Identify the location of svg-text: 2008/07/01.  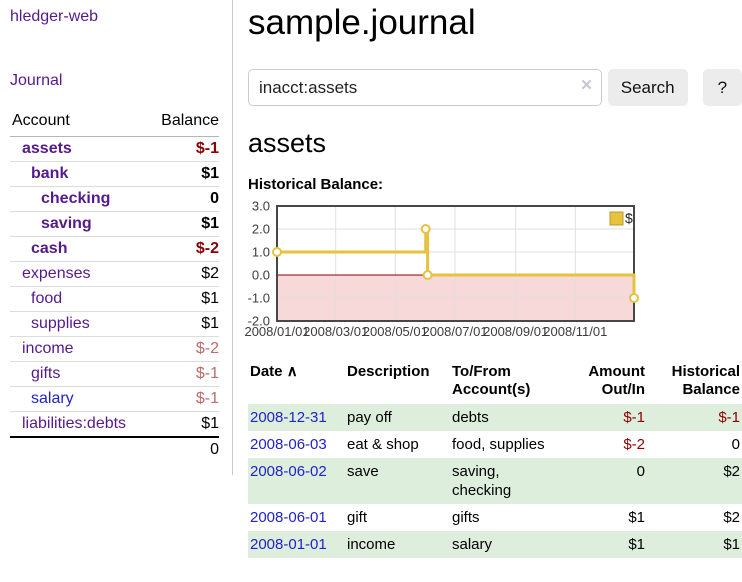
(454, 331).